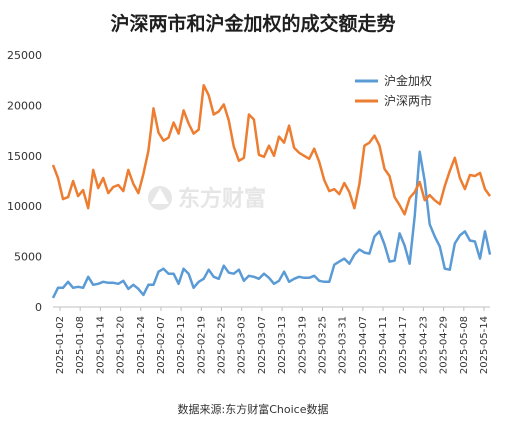 Image resolution: width=506 pixels, height=443 pixels. Describe the element at coordinates (302, 345) in the screenshot. I see `x-tick-label: 2025-03-19` at that location.